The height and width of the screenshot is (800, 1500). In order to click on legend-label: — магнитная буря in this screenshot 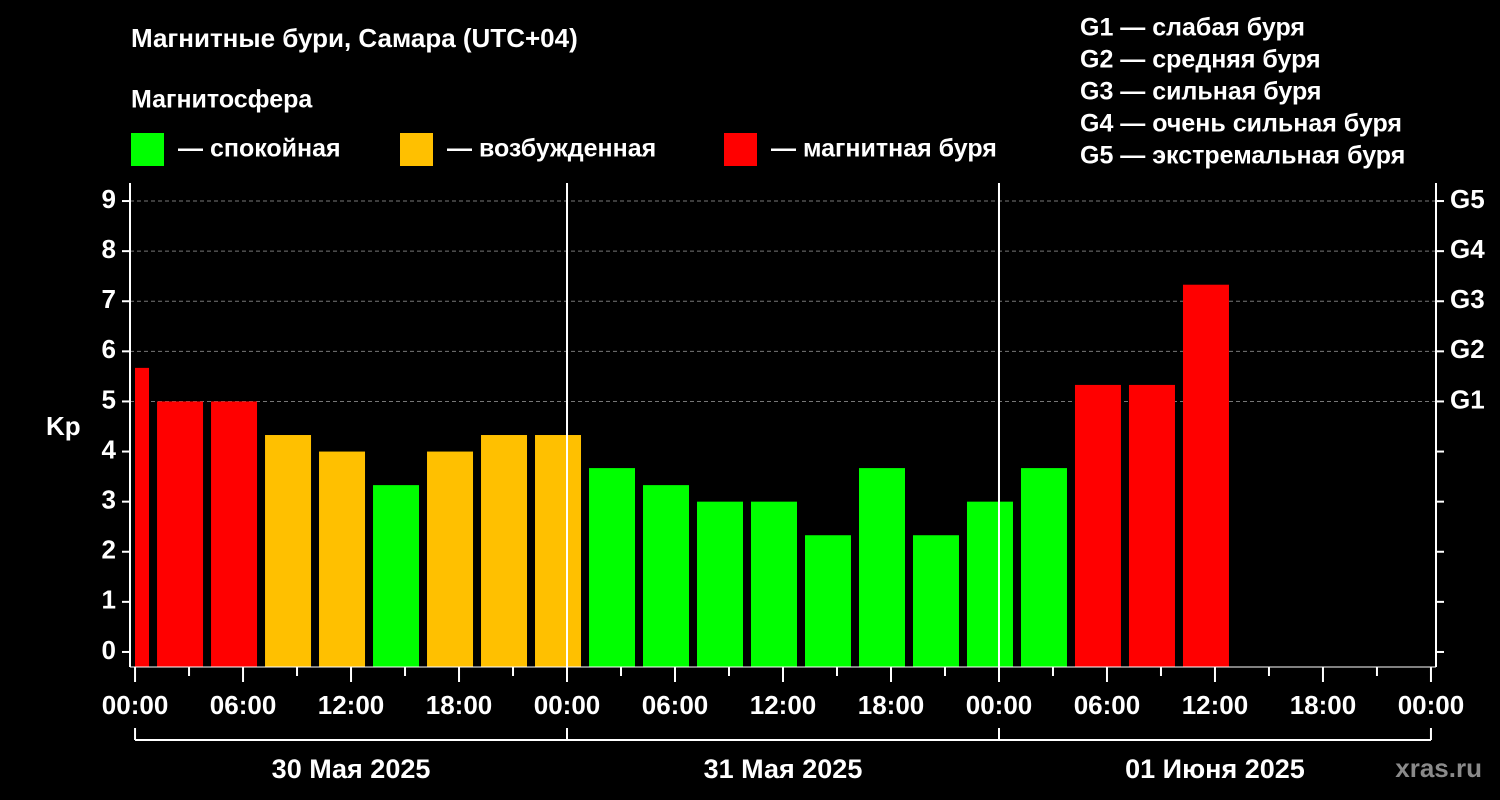, I will do `click(884, 149)`.